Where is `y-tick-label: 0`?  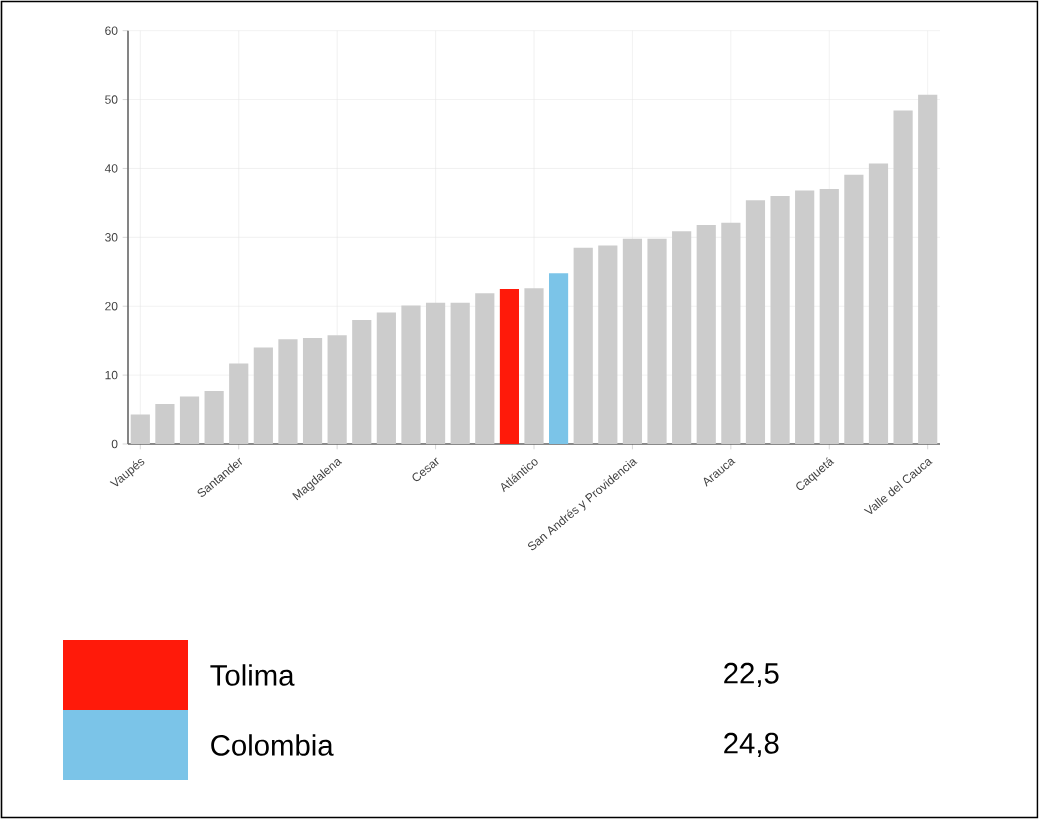
y-tick-label: 0 is located at coordinates (114, 444).